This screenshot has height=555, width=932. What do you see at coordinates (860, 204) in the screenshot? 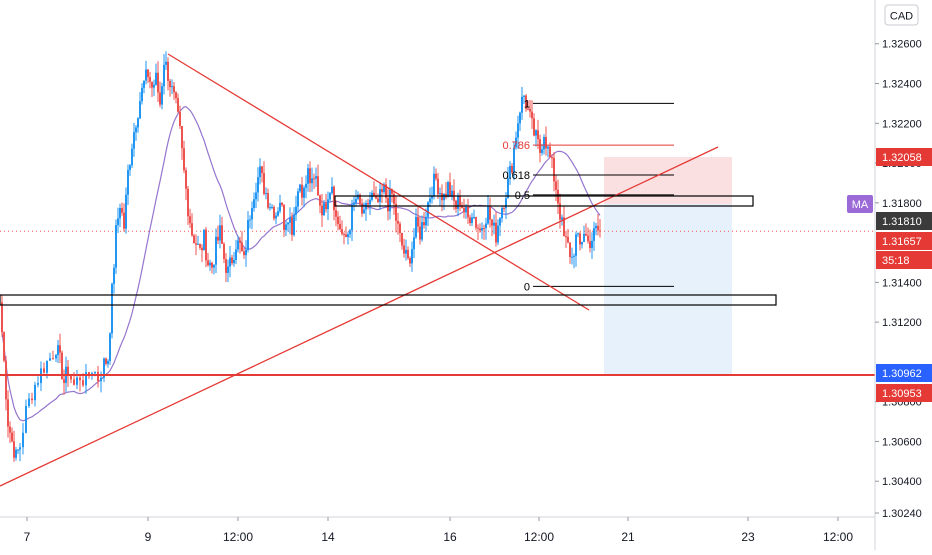
I see `ma-legend-tag: MA` at bounding box center [860, 204].